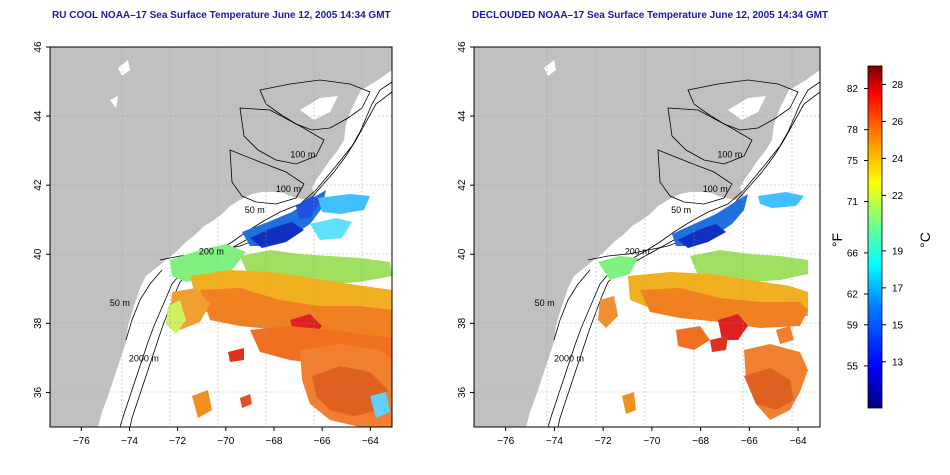 The height and width of the screenshot is (475, 950). What do you see at coordinates (703, 306) in the screenshot?
I see `sst-data-right` at bounding box center [703, 306].